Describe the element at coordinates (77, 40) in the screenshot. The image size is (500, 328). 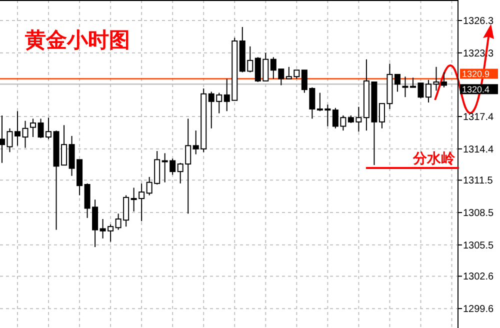
I see `text: 黄金小时图` at that location.